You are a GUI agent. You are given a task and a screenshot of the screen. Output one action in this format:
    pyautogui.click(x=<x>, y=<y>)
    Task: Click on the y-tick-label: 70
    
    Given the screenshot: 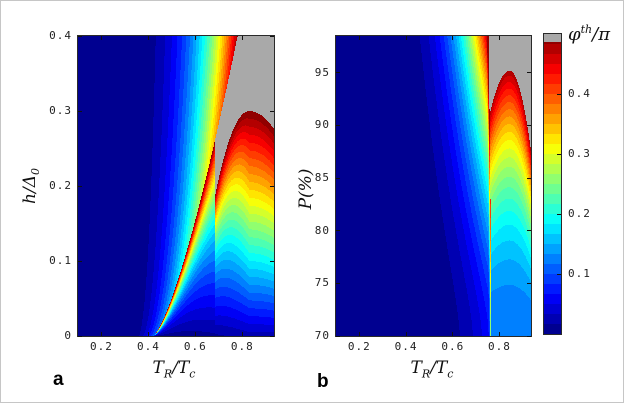 What is the action you would take?
    pyautogui.click(x=322, y=335)
    